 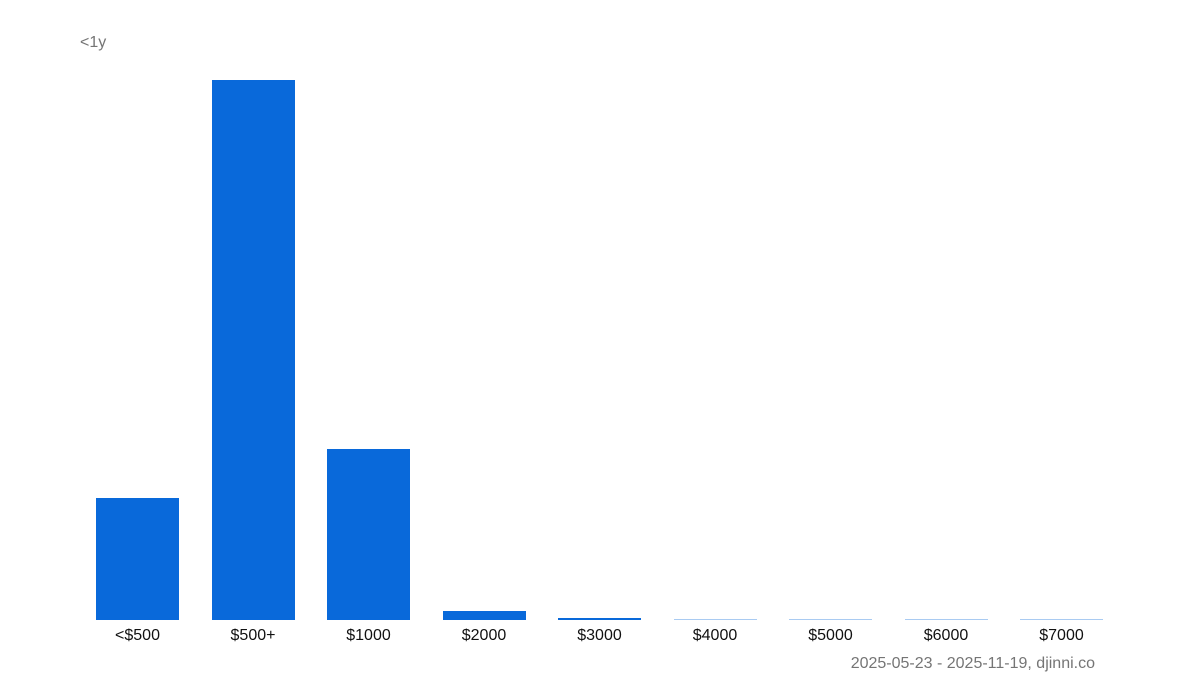 I want to click on x-tick-label: $3000, so click(x=599, y=635).